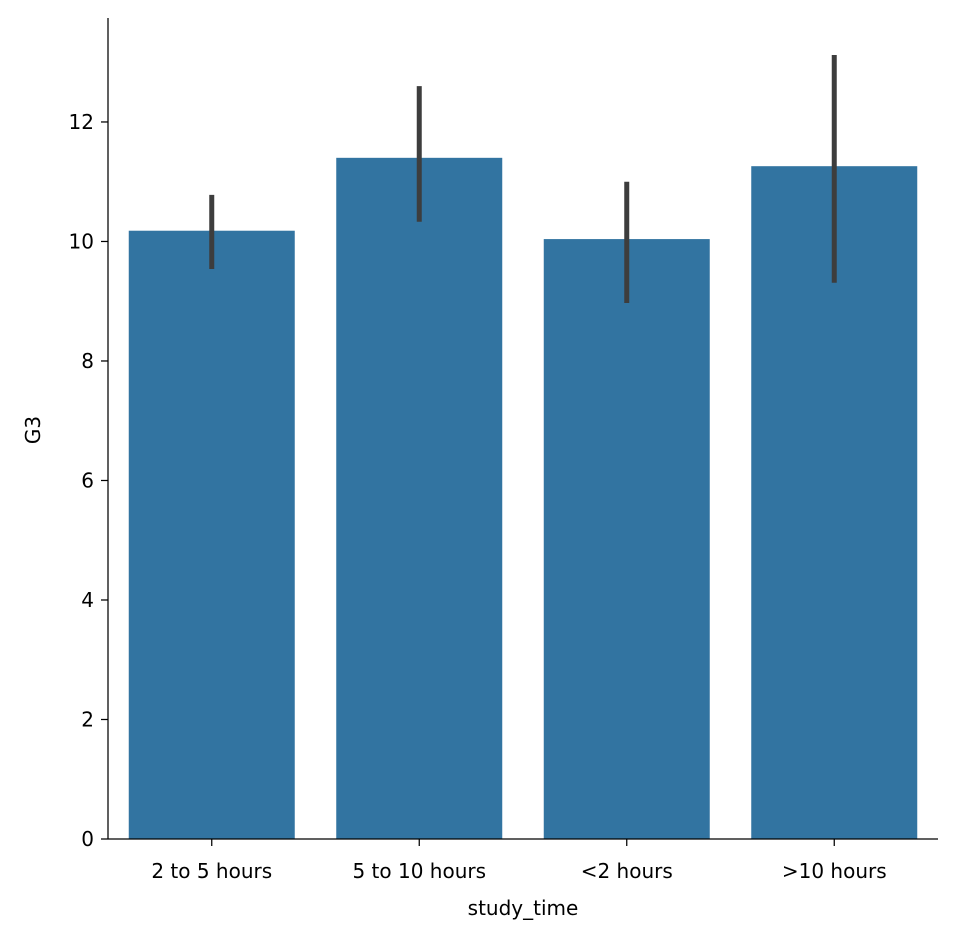  What do you see at coordinates (33, 430) in the screenshot?
I see `y-axis-label: G3` at bounding box center [33, 430].